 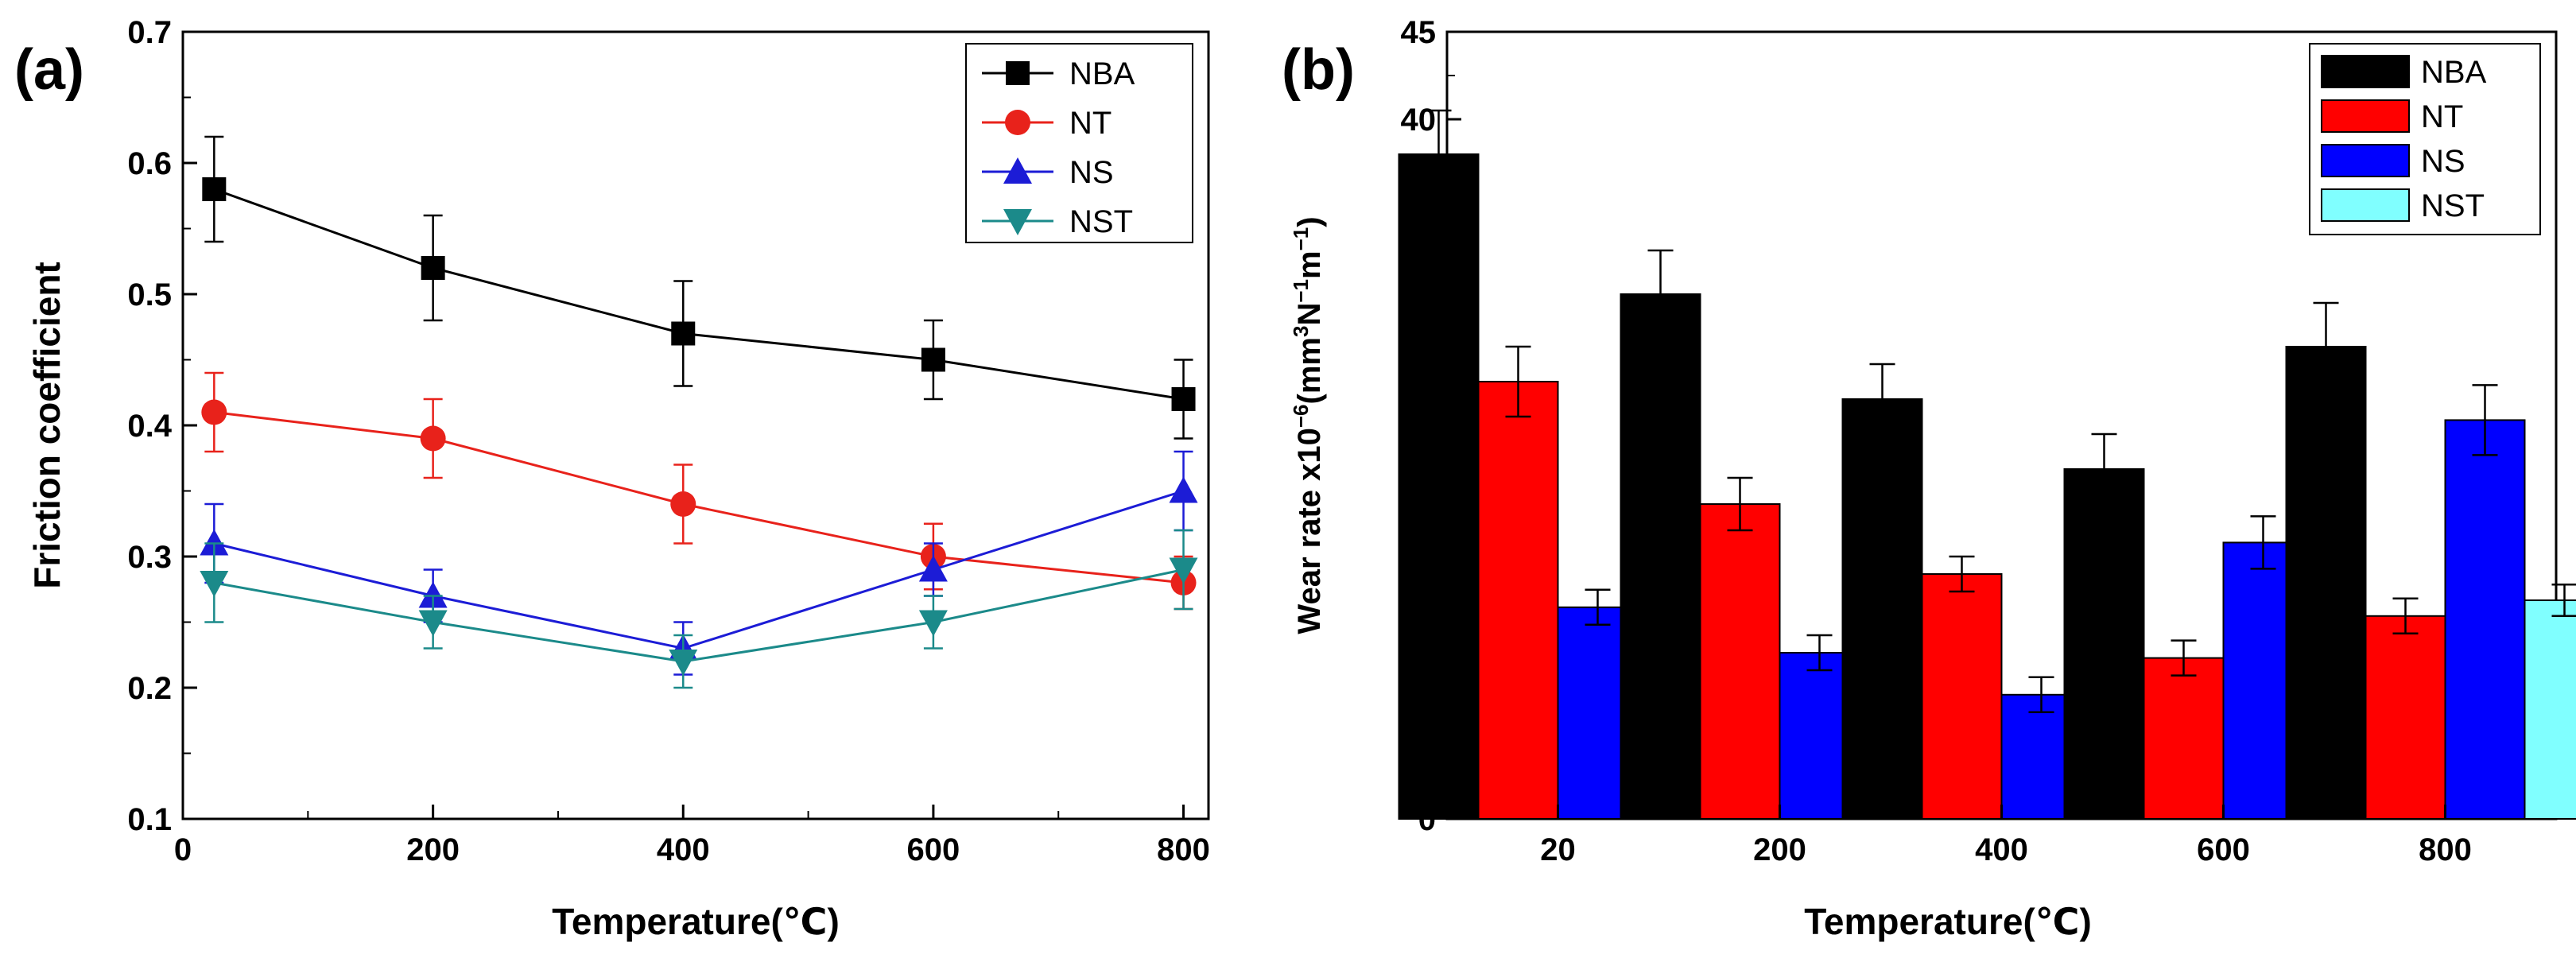 What do you see at coordinates (1301, 331) in the screenshot?
I see `wear-ylabel-exp2: 3` at bounding box center [1301, 331].